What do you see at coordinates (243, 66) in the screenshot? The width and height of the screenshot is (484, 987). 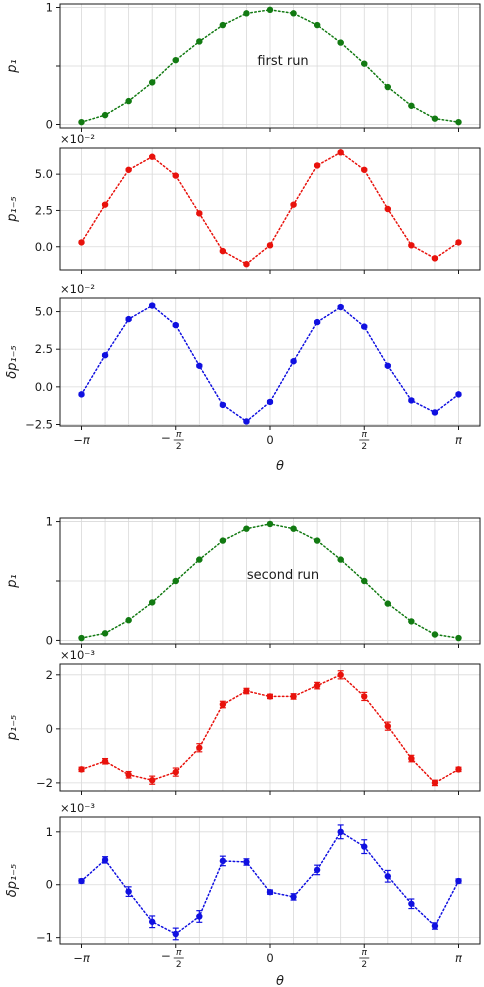 I see `panel-run1-p1: 0 1 p₁ first run` at bounding box center [243, 66].